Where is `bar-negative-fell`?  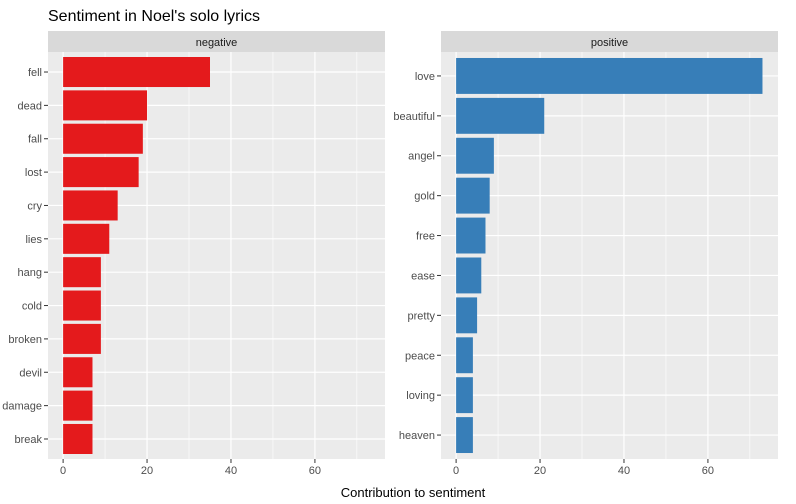 bar-negative-fell is located at coordinates (136, 72).